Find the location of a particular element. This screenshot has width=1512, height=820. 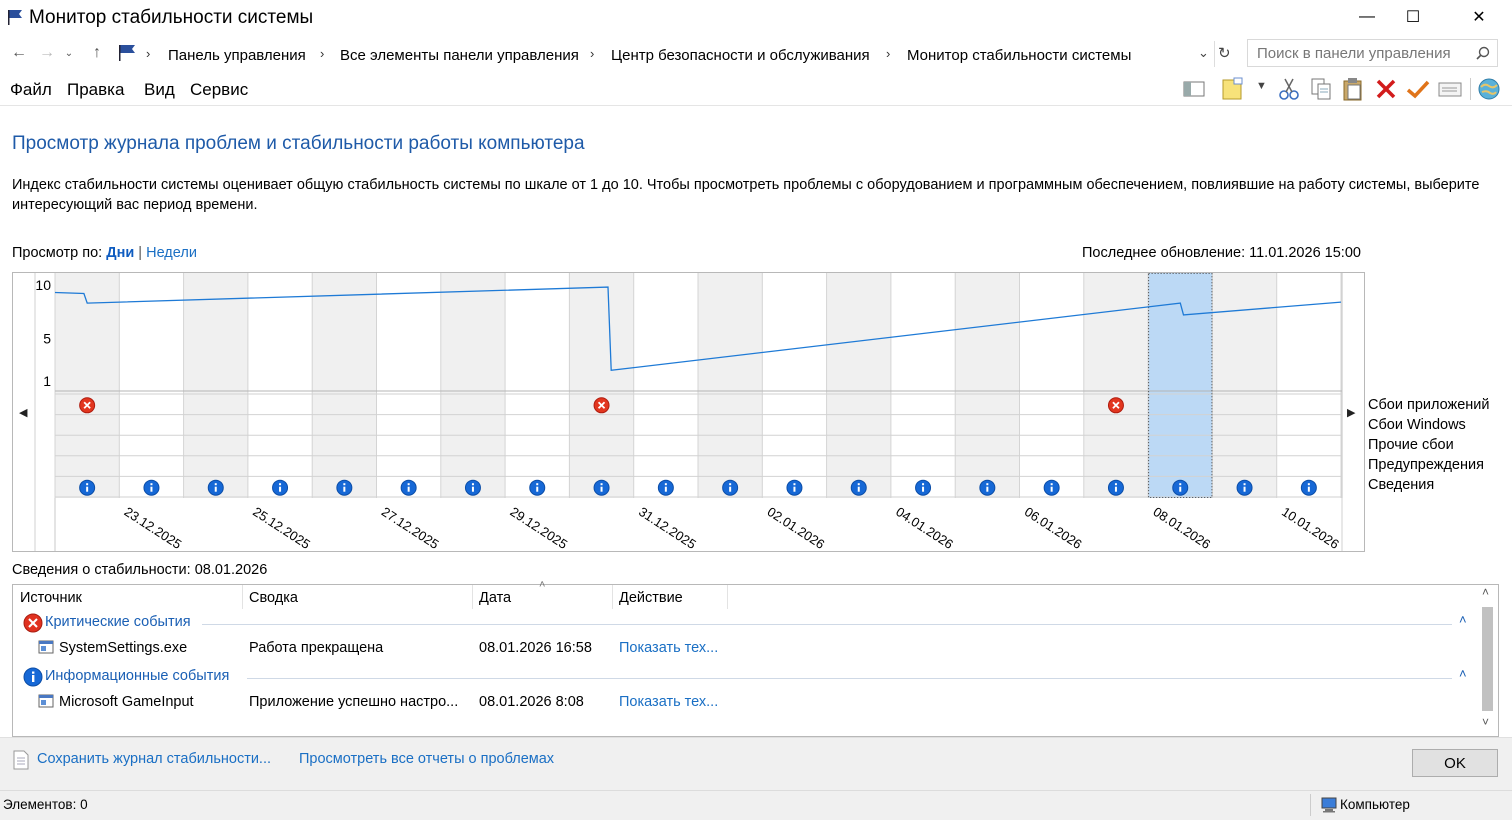

scroll-right-icon: ▶ is located at coordinates (1351, 412).